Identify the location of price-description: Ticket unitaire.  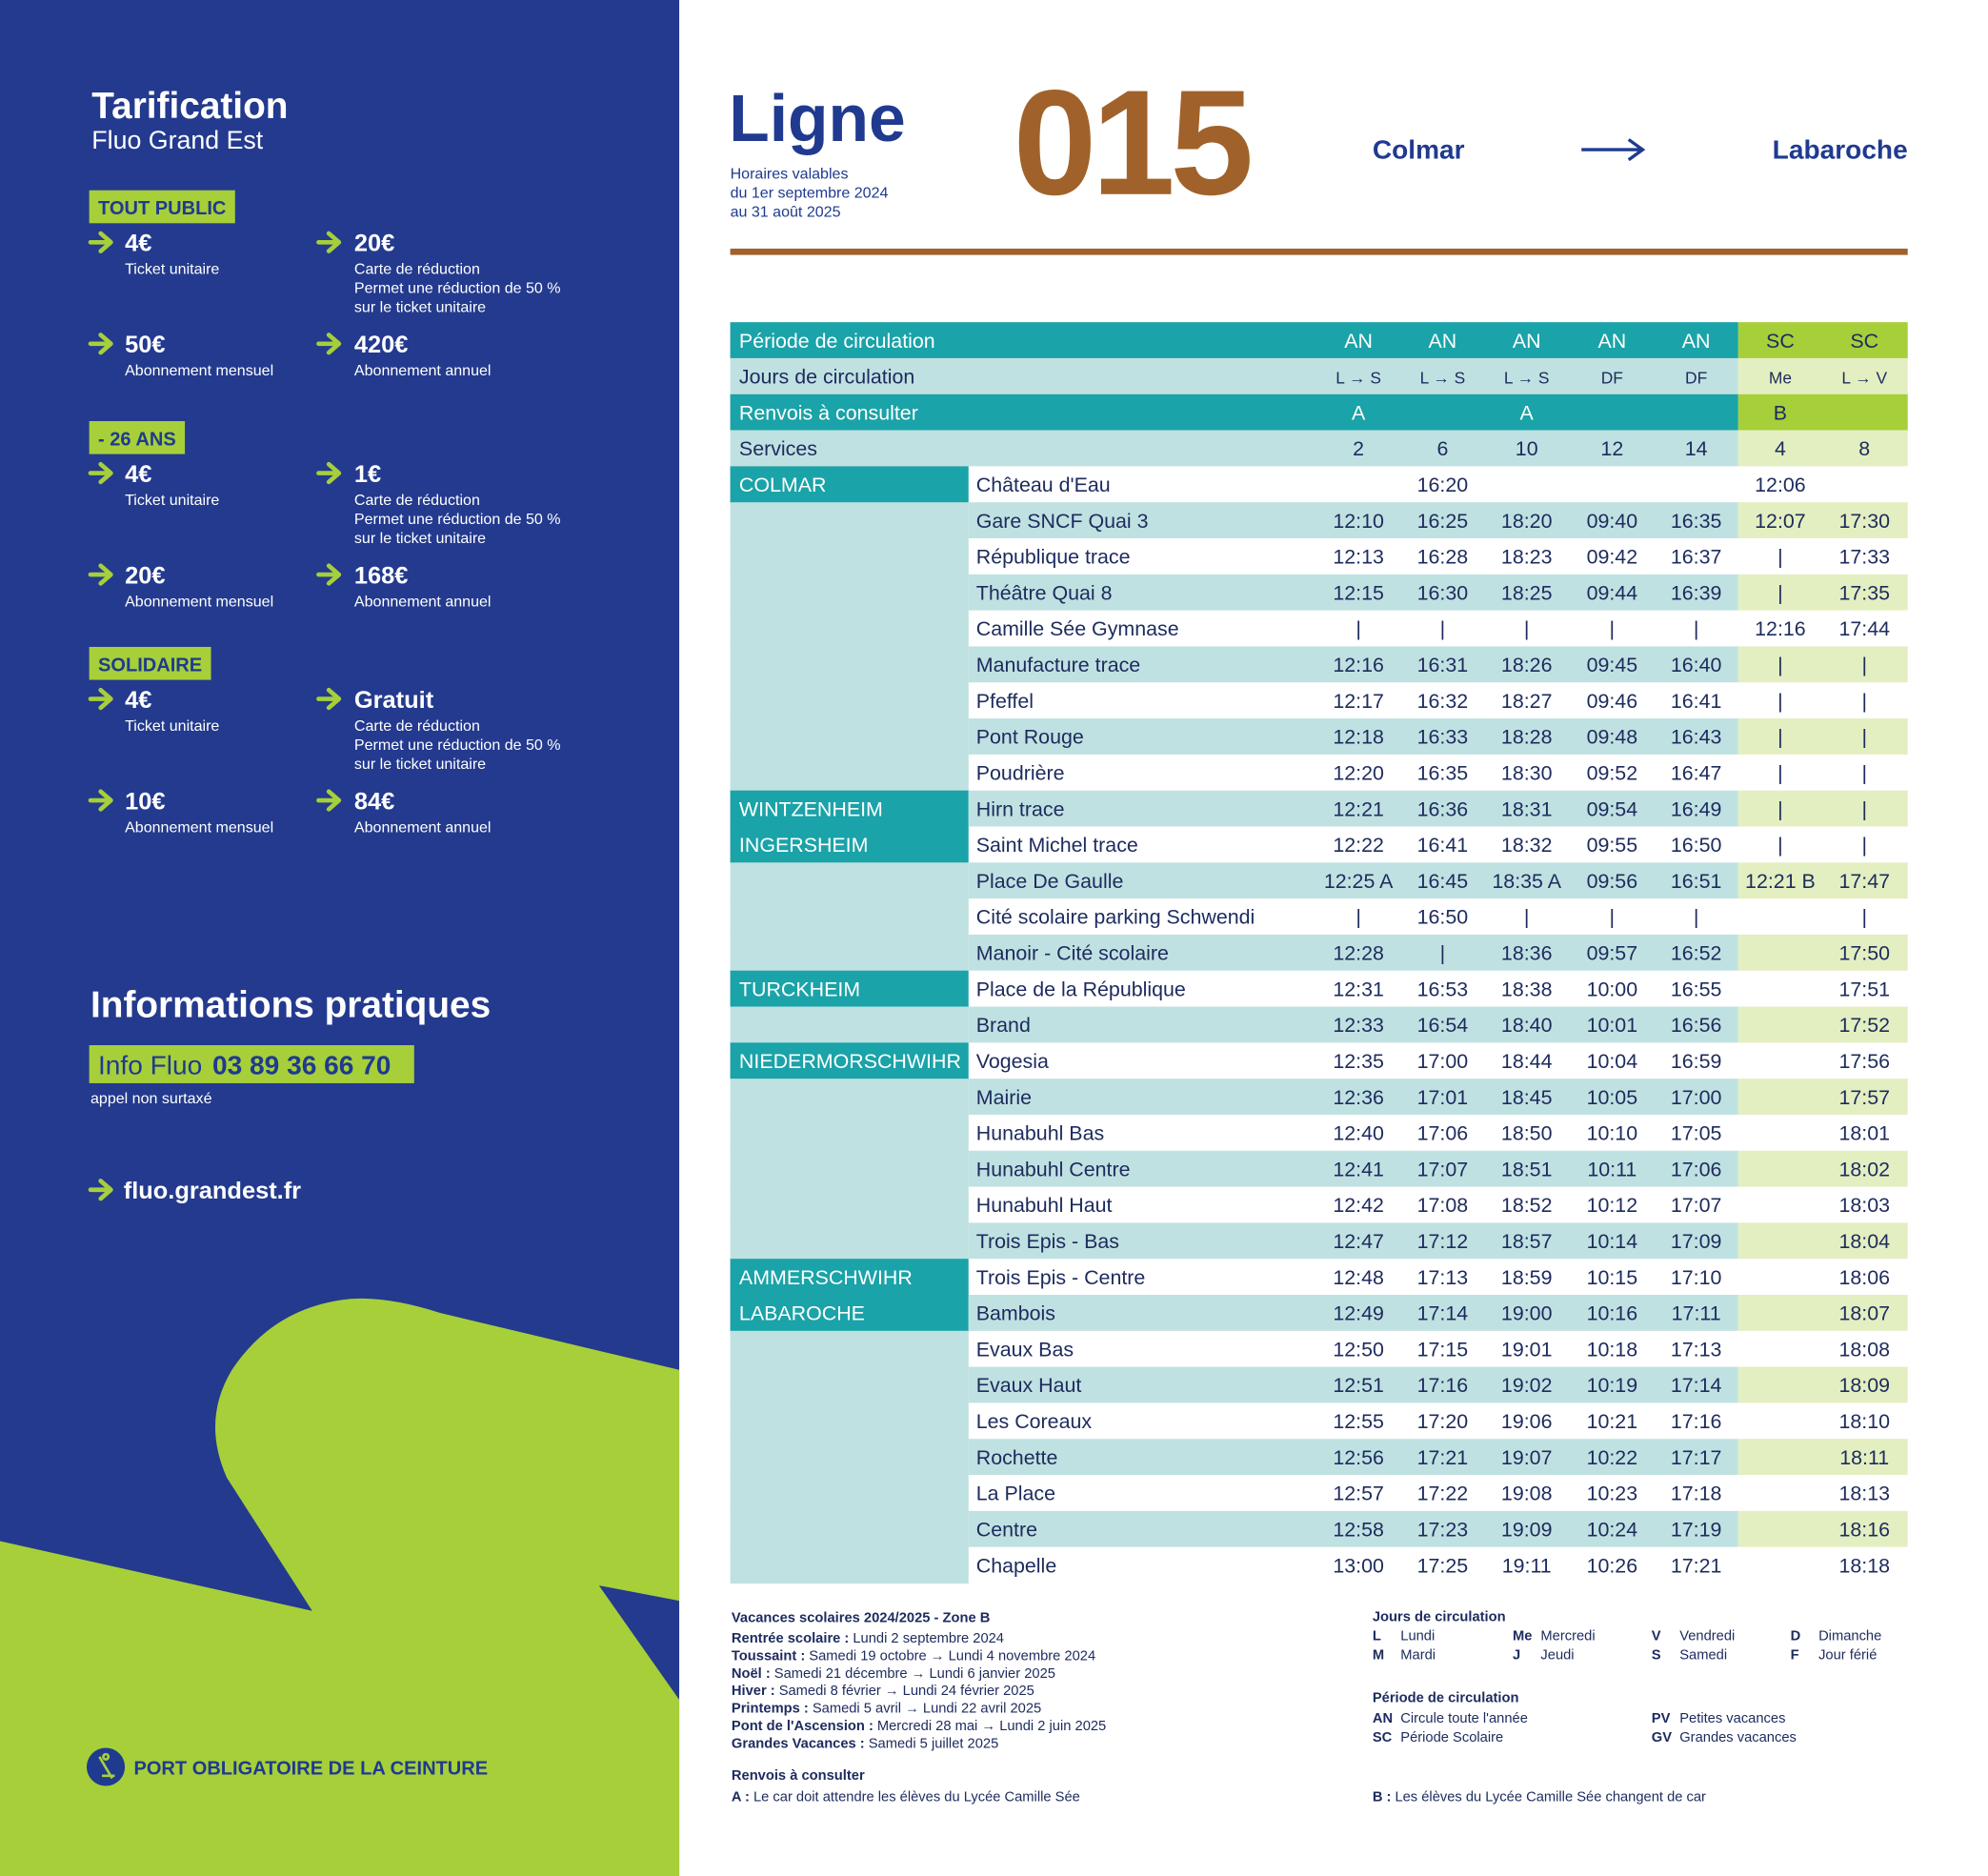
(172, 727).